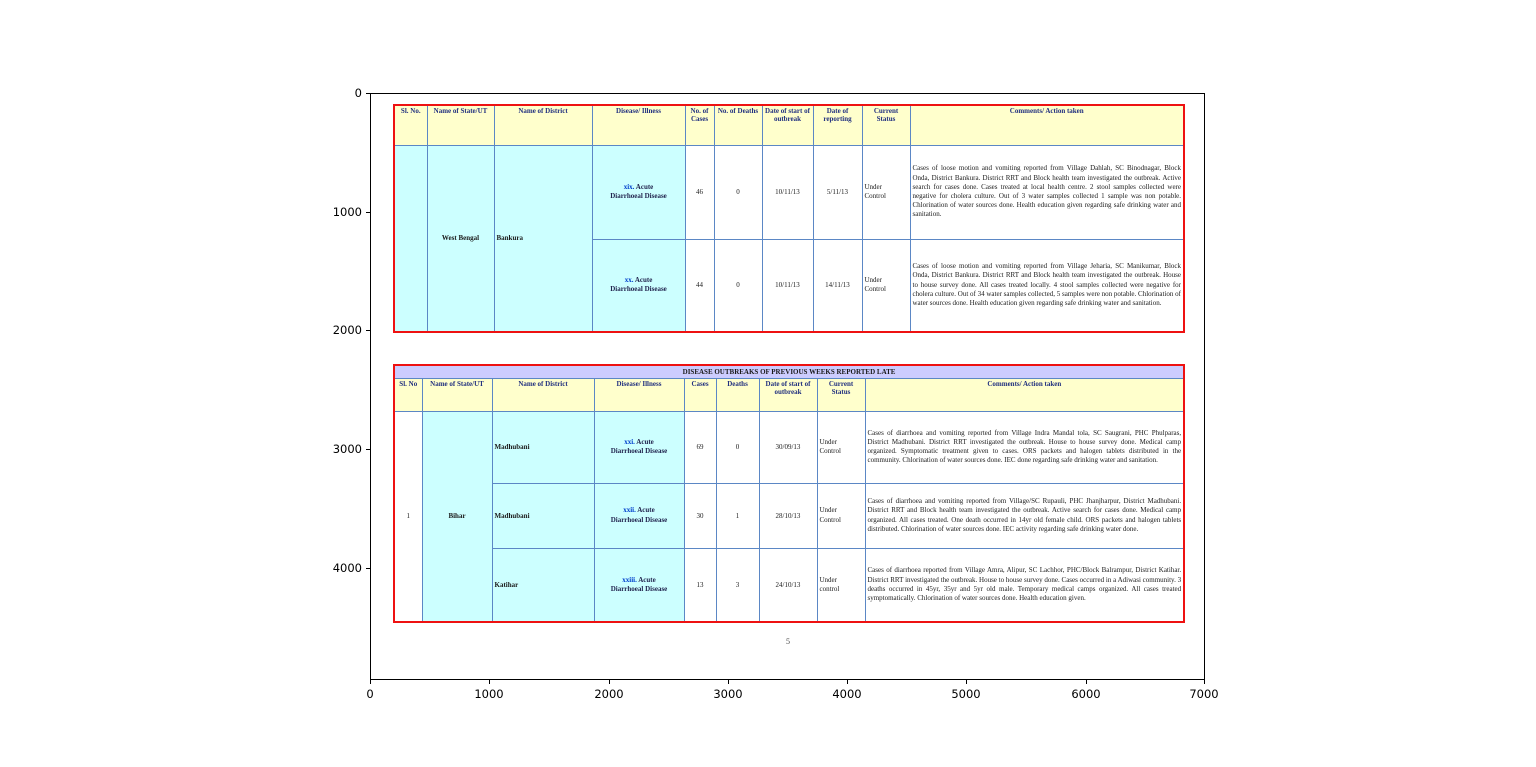 The image size is (1536, 767). Describe the element at coordinates (543, 447) in the screenshot. I see `district-cell: Madhubani` at that location.